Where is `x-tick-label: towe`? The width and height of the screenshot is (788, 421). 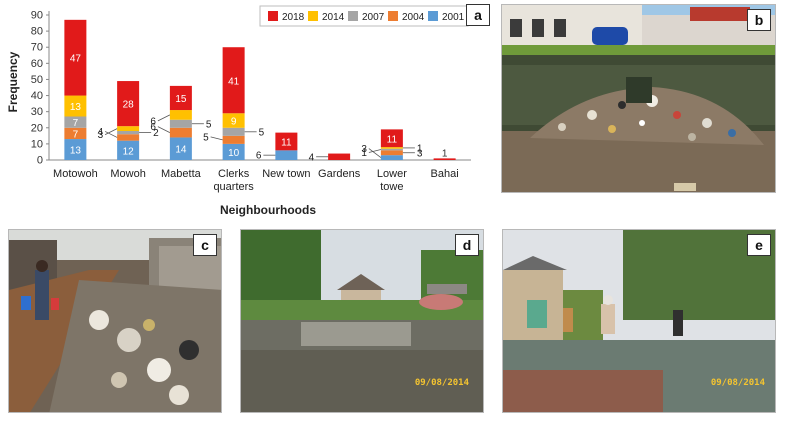 x-tick-label: towe is located at coordinates (391, 187).